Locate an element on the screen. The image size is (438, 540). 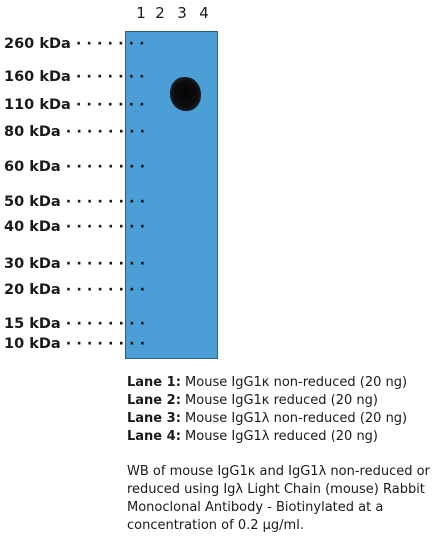
marker-30: 30 kDa · · · · · · · · is located at coordinates (75, 264).